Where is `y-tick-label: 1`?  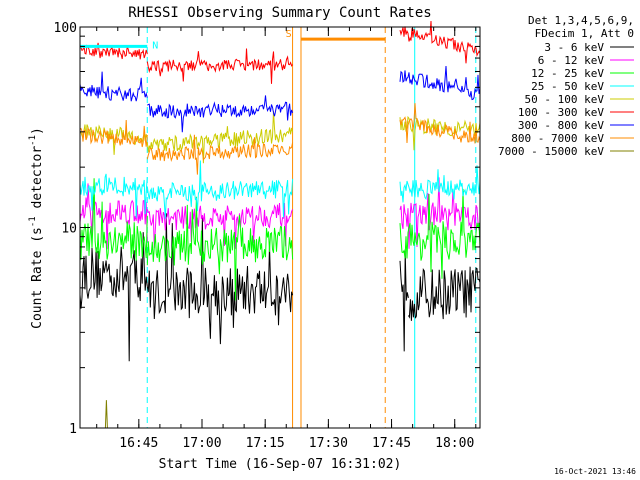 y-tick-label: 1 is located at coordinates (73, 429).